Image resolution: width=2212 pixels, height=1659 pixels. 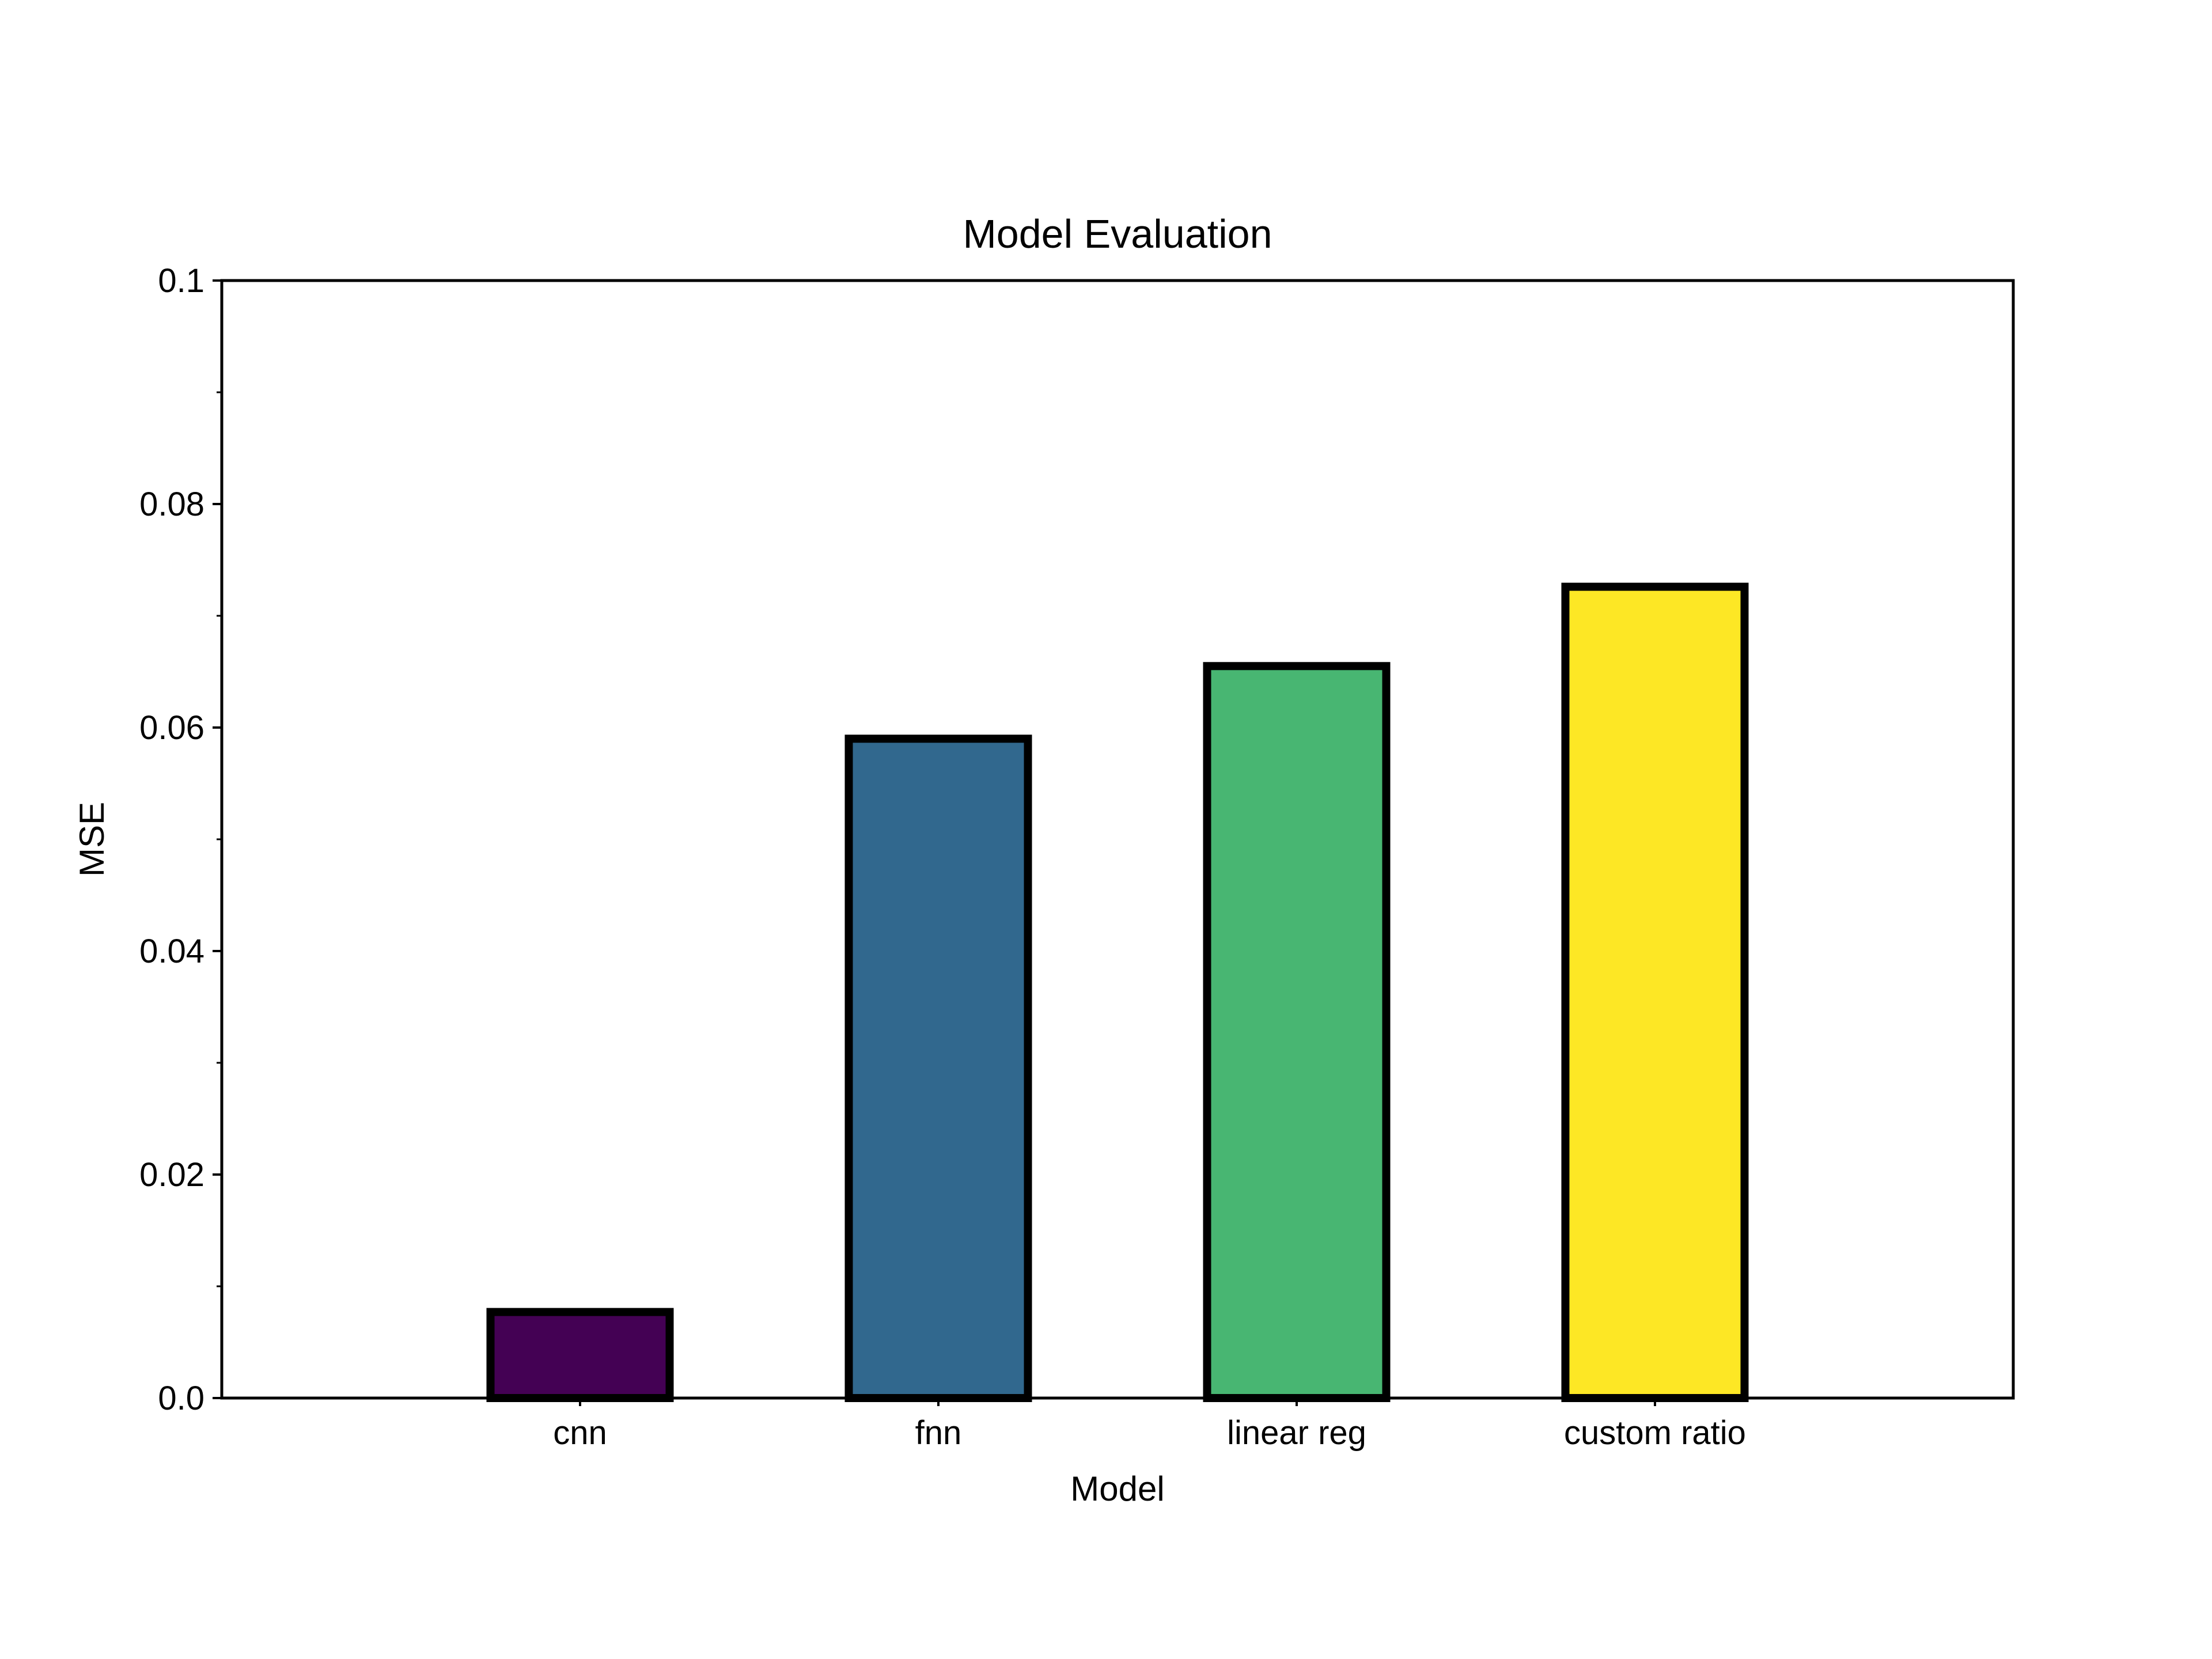 What do you see at coordinates (1149, 1425) in the screenshot?
I see `x-axis-ticks: cnn fnn linear reg custom ratio` at bounding box center [1149, 1425].